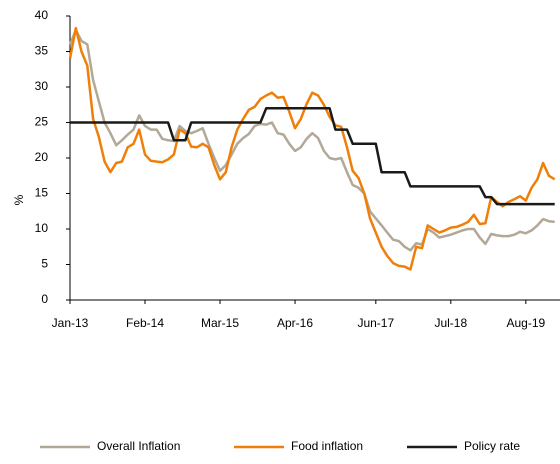 This screenshot has height=464, width=560. What do you see at coordinates (525, 323) in the screenshot?
I see `x-tick-label: Aug-19` at bounding box center [525, 323].